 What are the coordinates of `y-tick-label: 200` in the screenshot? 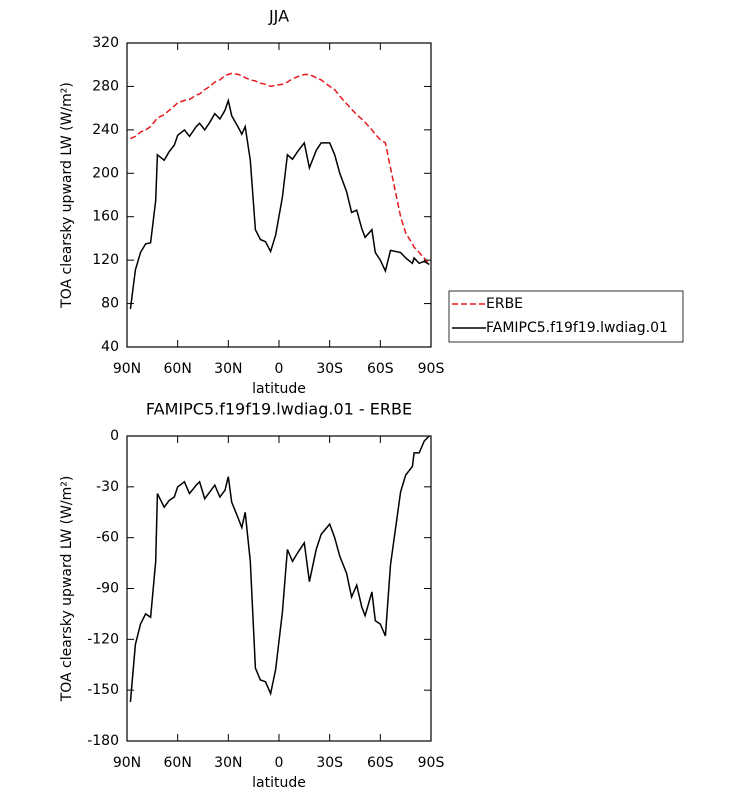 It's located at (105, 173).